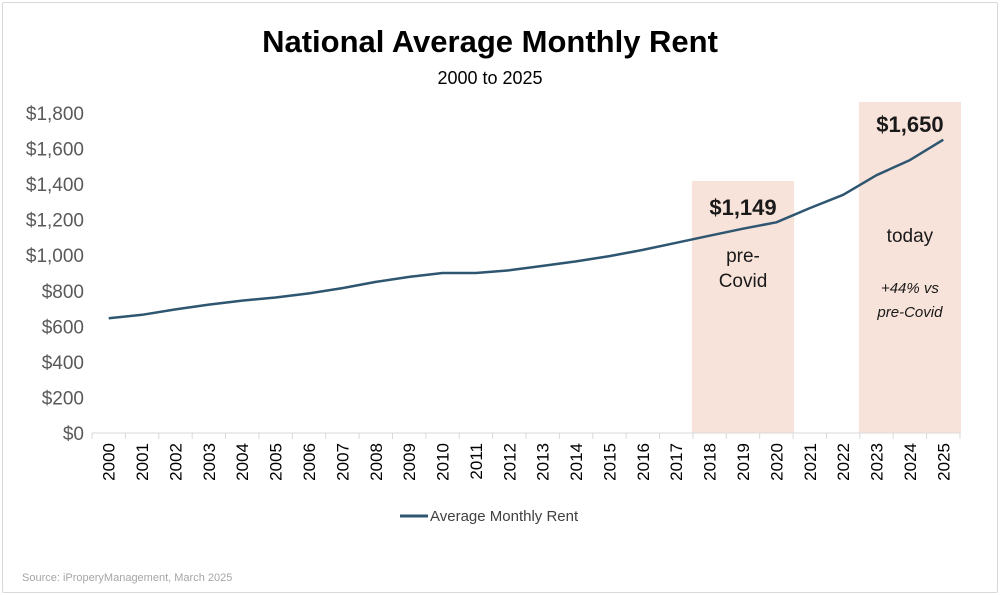  What do you see at coordinates (63, 363) in the screenshot?
I see `y-tick-label: $400` at bounding box center [63, 363].